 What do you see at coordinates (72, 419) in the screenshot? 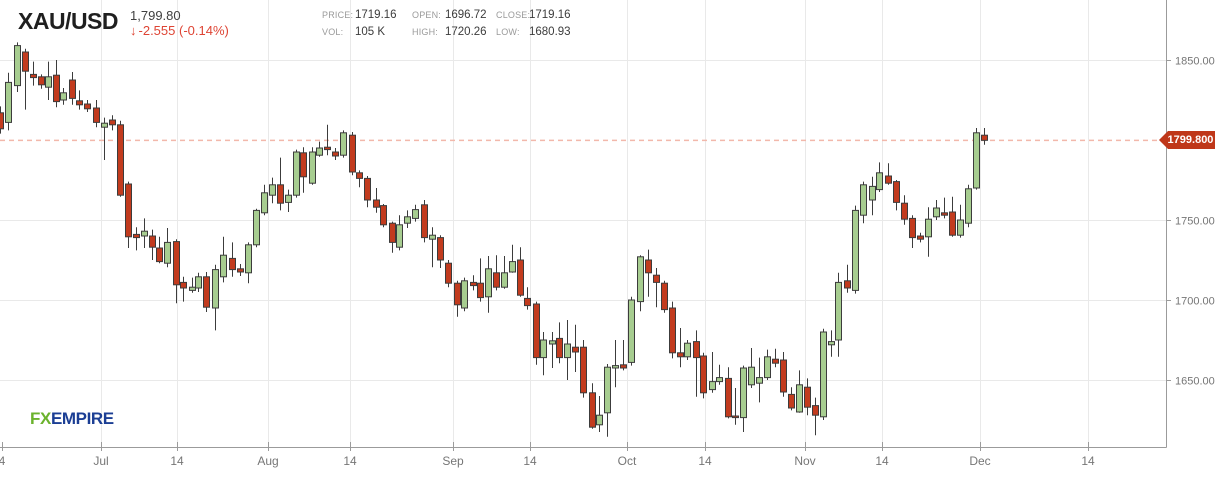
I see `fxempire-logo: FXEMPIRE` at bounding box center [72, 419].